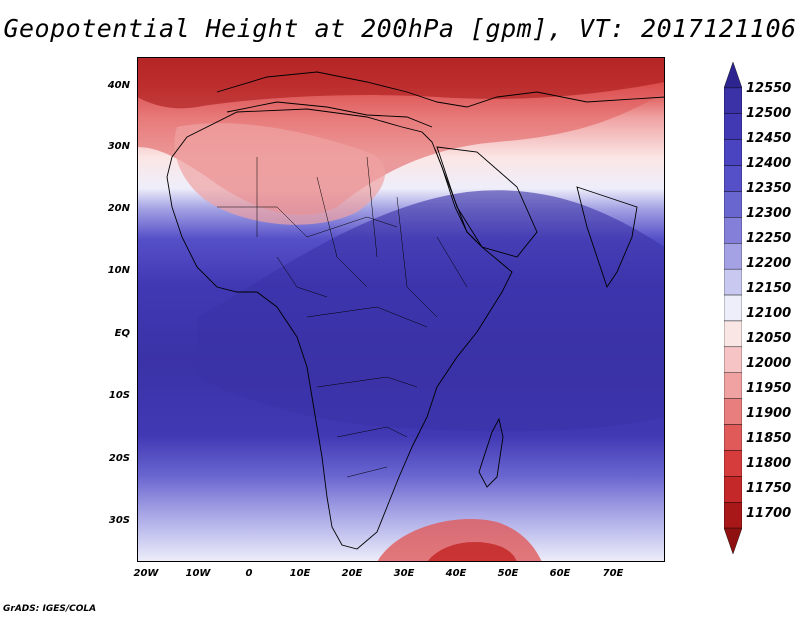 The image size is (800, 618). I want to click on lat-tick-label: 30S, so click(119, 520).